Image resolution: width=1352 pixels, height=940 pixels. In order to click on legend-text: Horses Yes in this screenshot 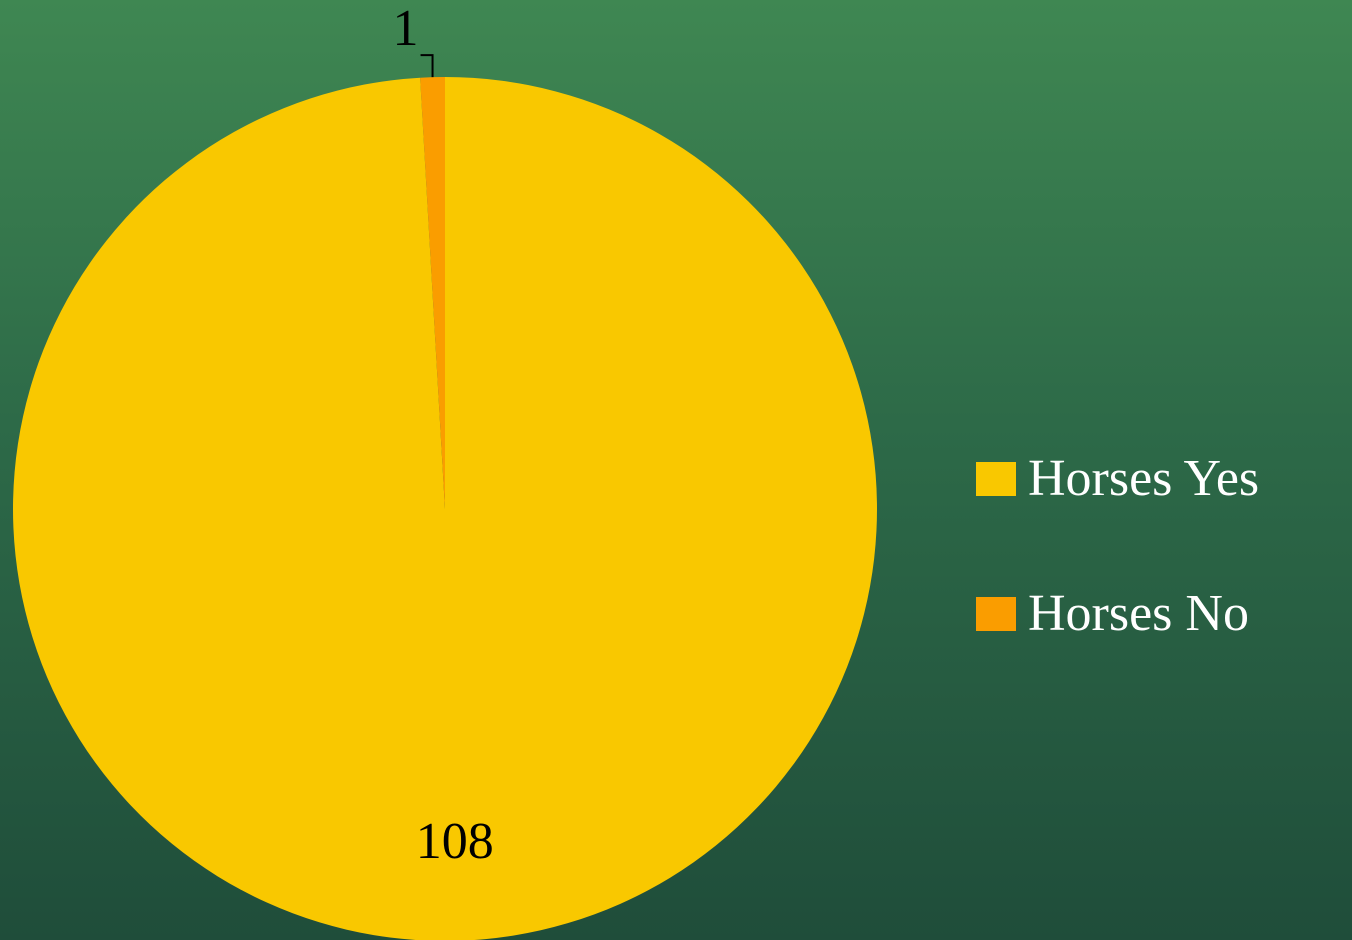, I will do `click(1143, 478)`.